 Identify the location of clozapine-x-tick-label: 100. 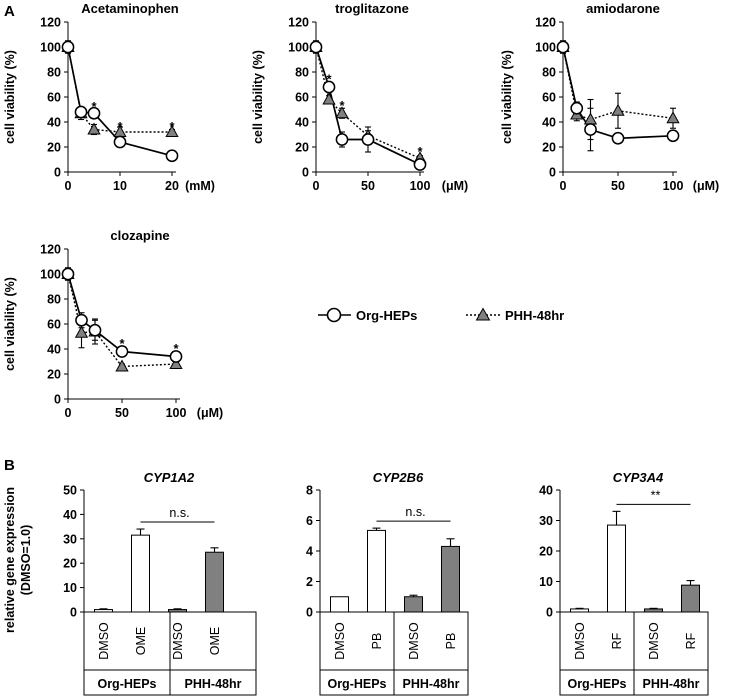
(176, 413).